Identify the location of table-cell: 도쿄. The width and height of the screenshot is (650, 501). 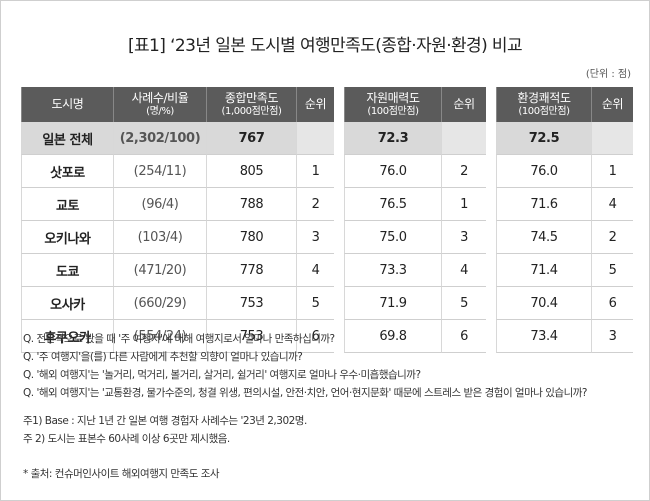
(67, 270).